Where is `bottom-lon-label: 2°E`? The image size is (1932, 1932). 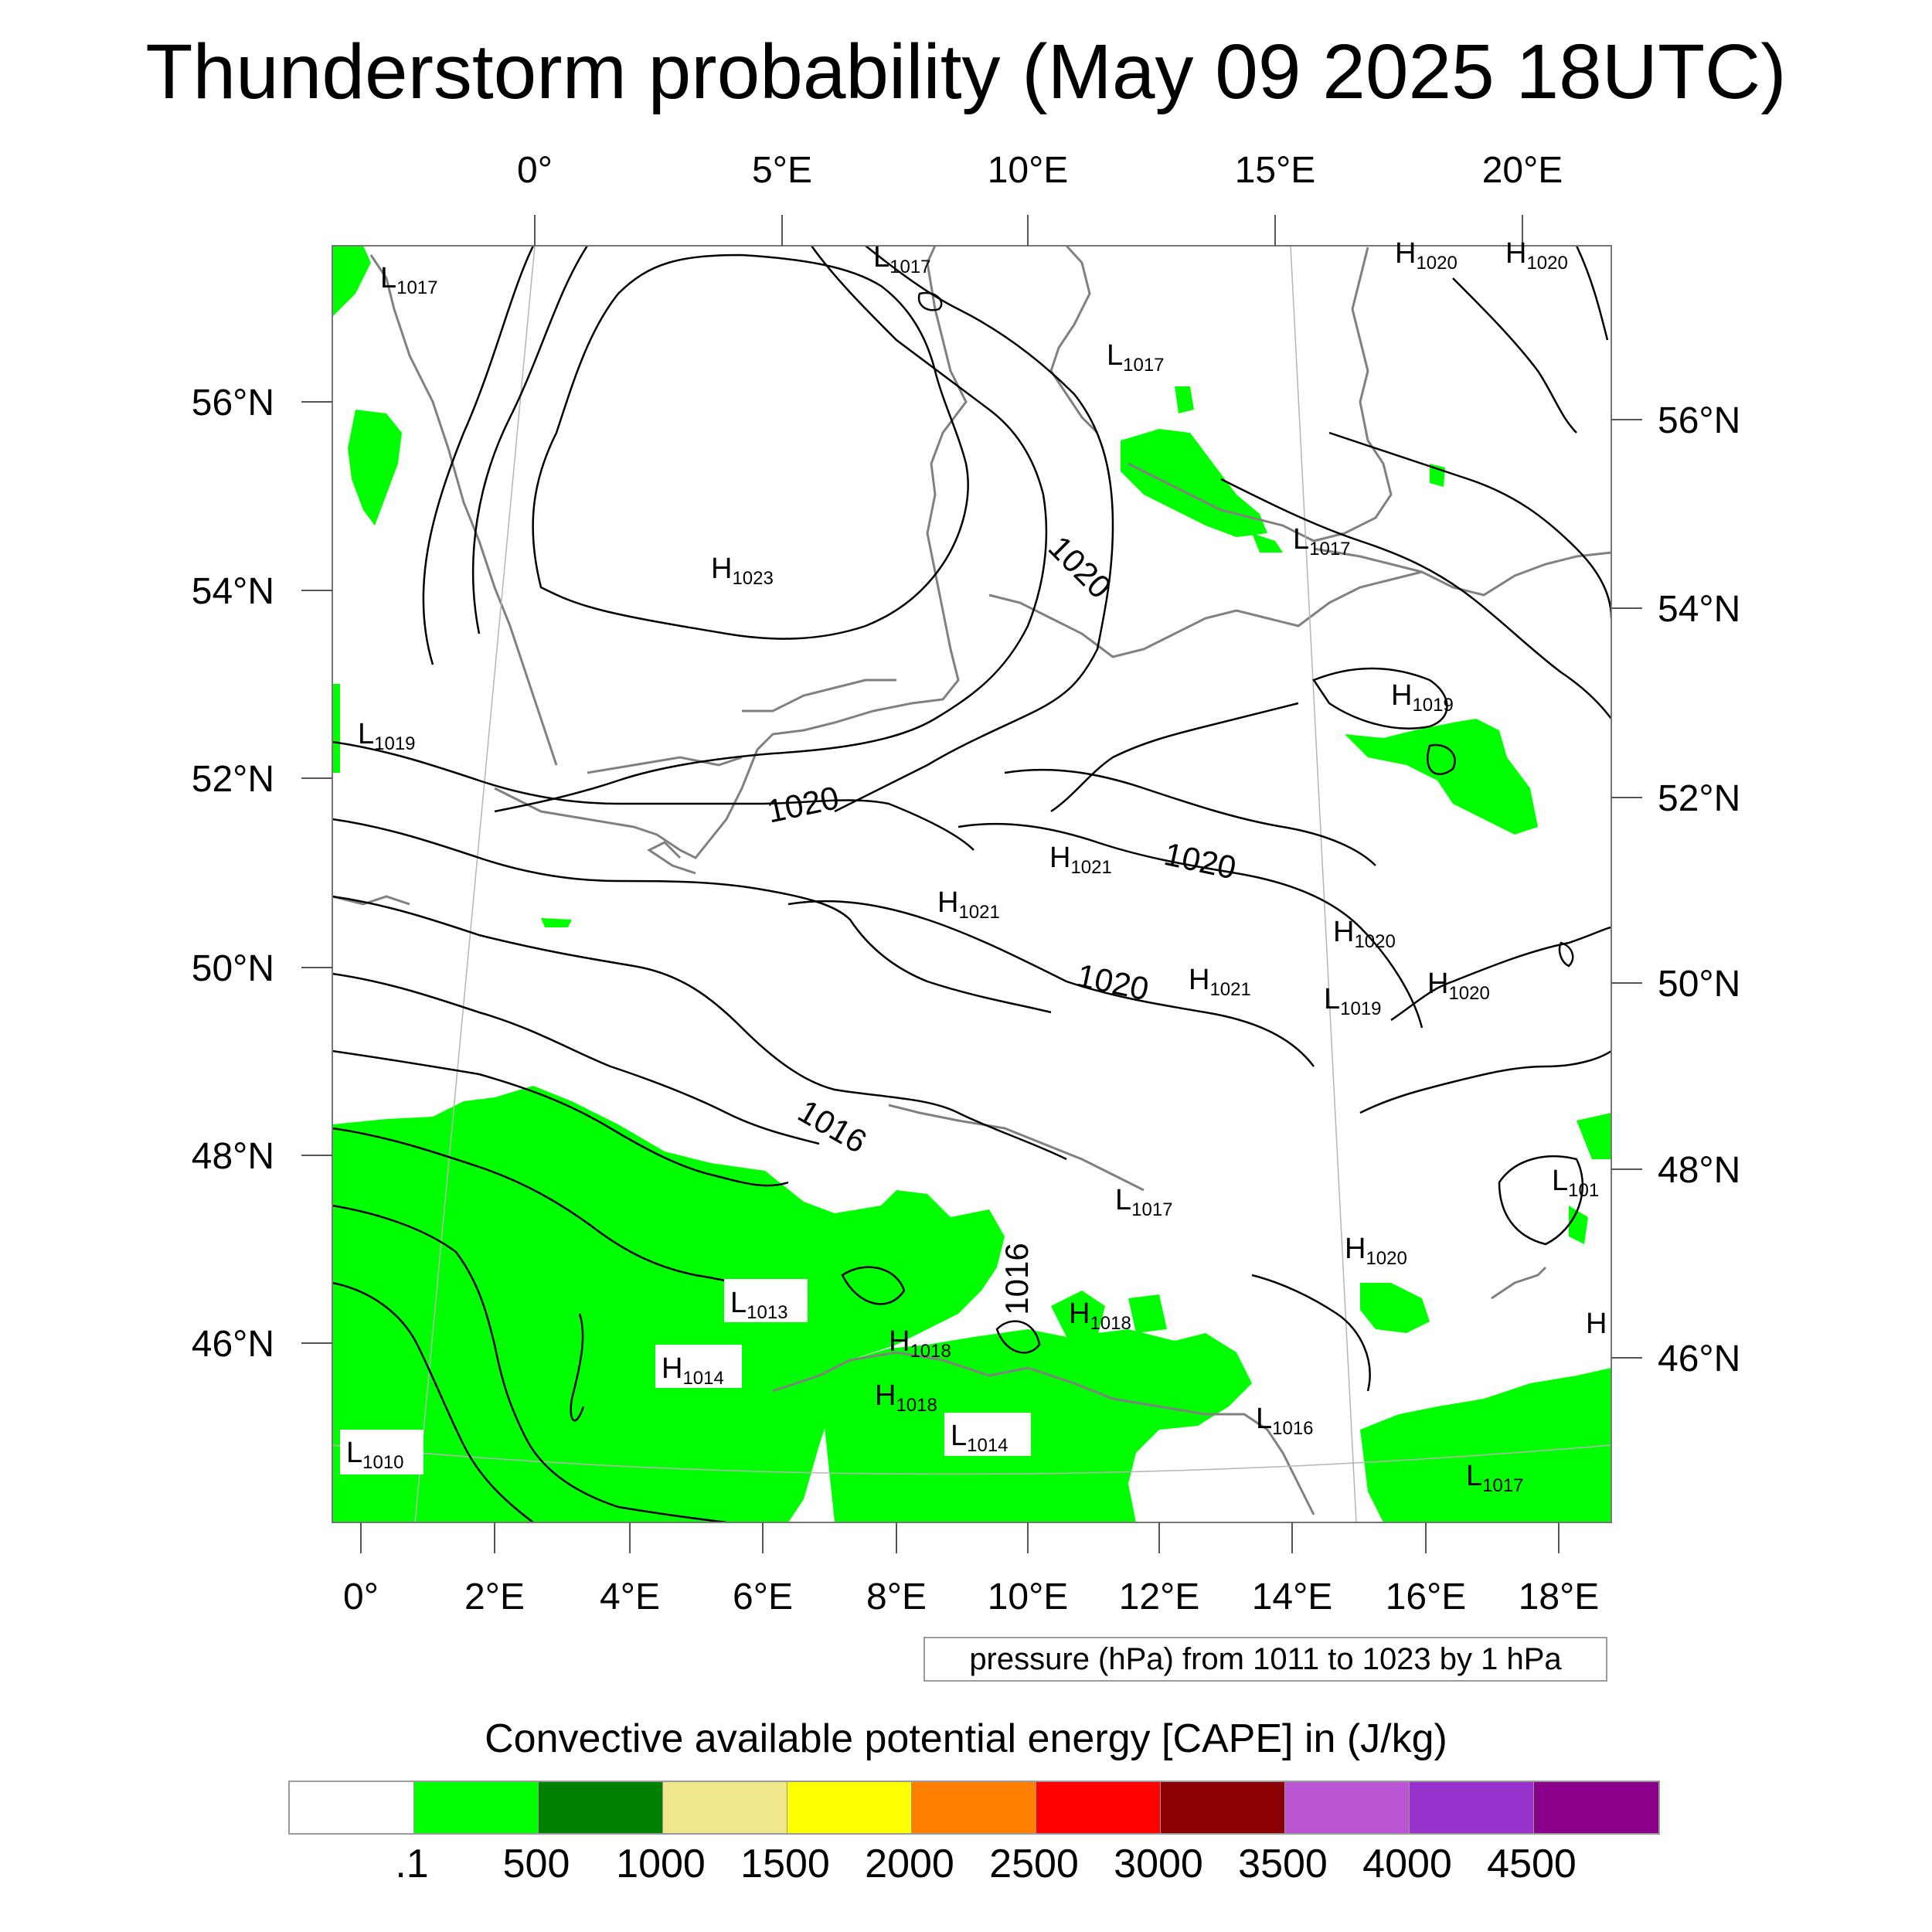
bottom-lon-label: 2°E is located at coordinates (495, 1597).